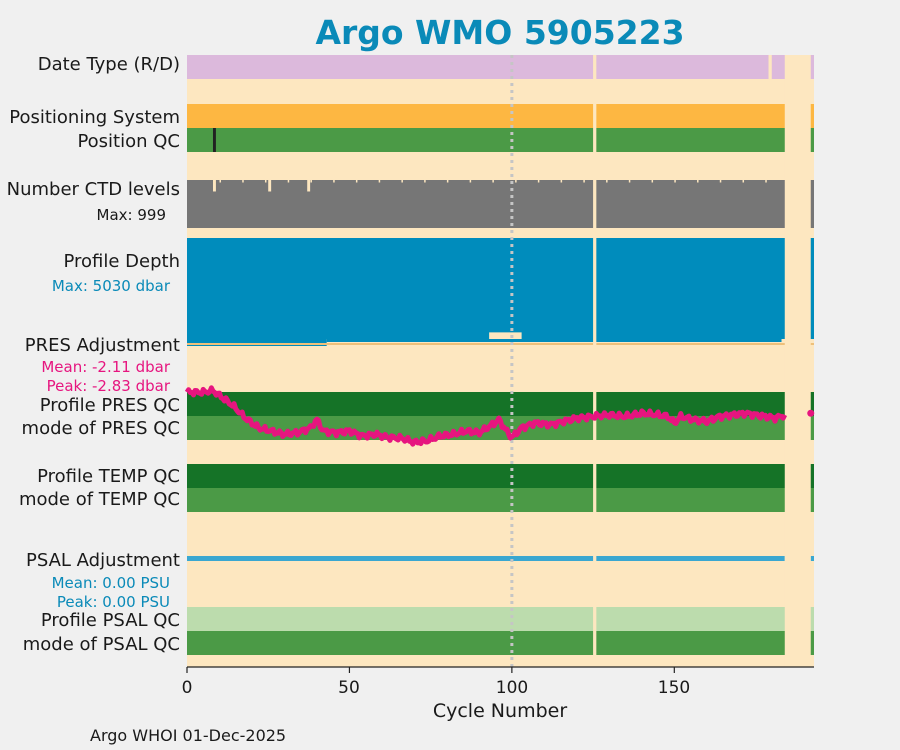 The image size is (900, 750). I want to click on sublabel-pres-mean: Mean: -2.11 dbar, so click(106, 367).